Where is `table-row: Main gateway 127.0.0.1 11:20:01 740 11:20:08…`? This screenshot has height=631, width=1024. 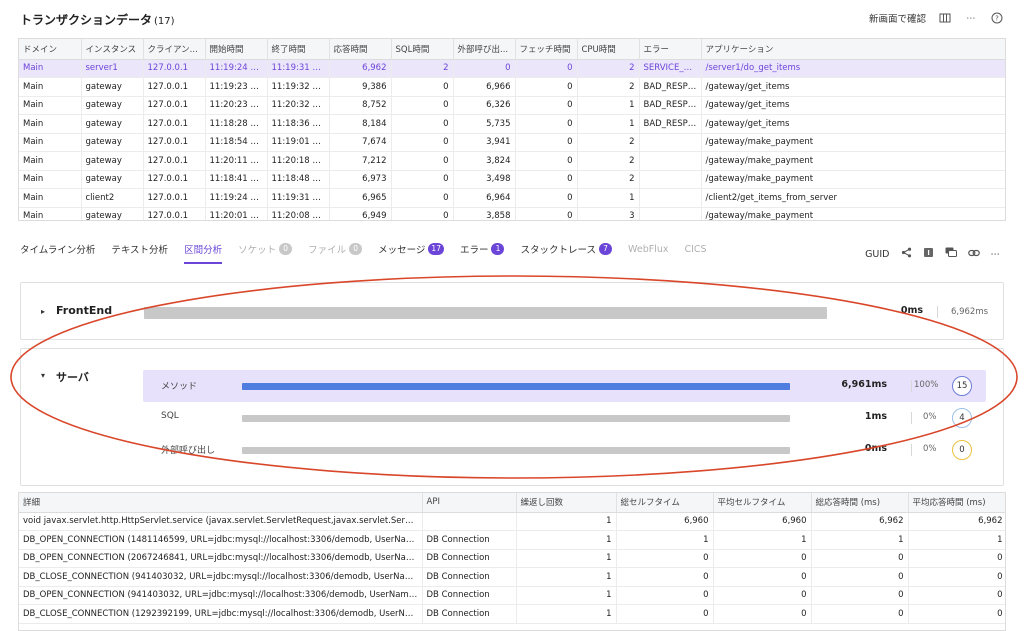 table-row: Main gateway 127.0.0.1 11:20:01 740 11:20:08… is located at coordinates (512, 213).